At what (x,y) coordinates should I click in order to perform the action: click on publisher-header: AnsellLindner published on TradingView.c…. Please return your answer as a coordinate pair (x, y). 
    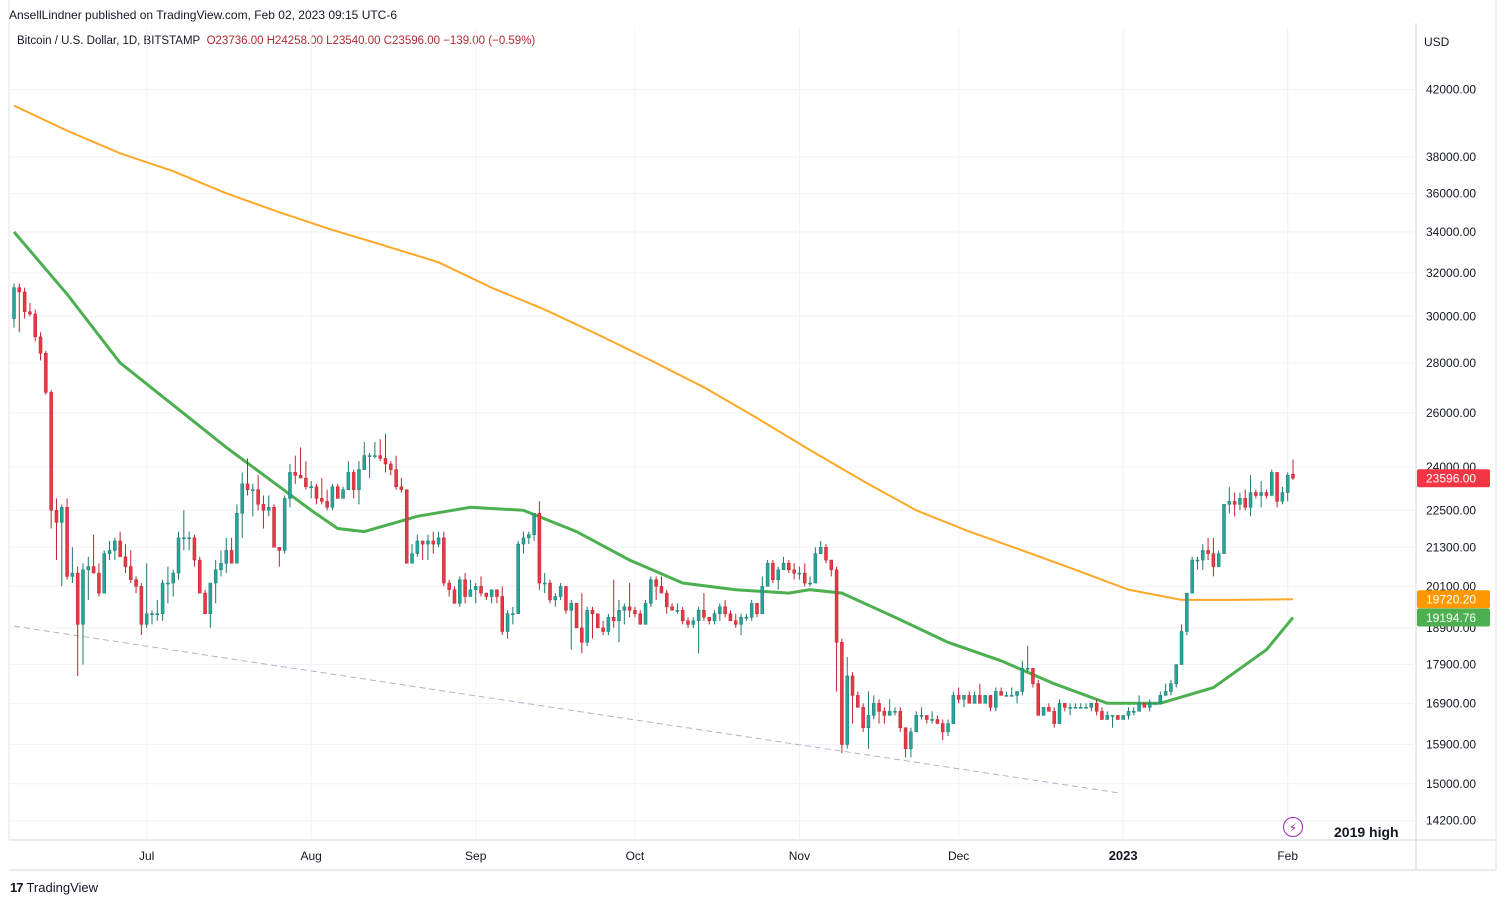
    Looking at the image, I should click on (203, 15).